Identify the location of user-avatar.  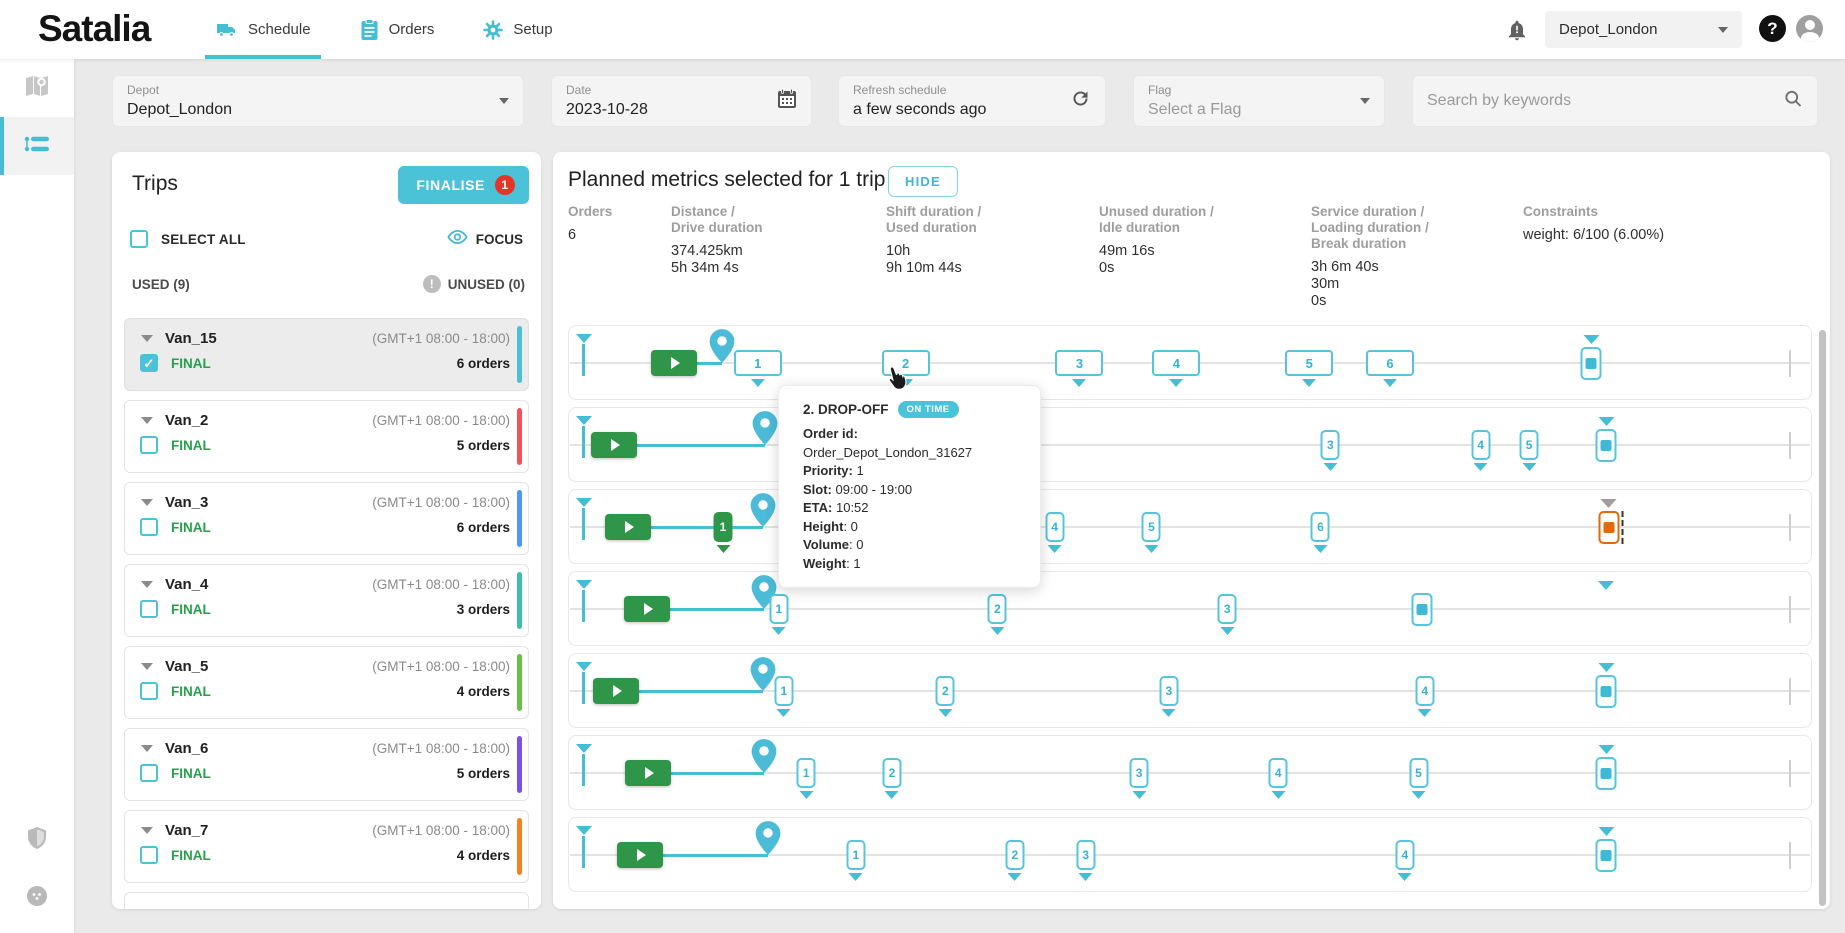
(1809, 28).